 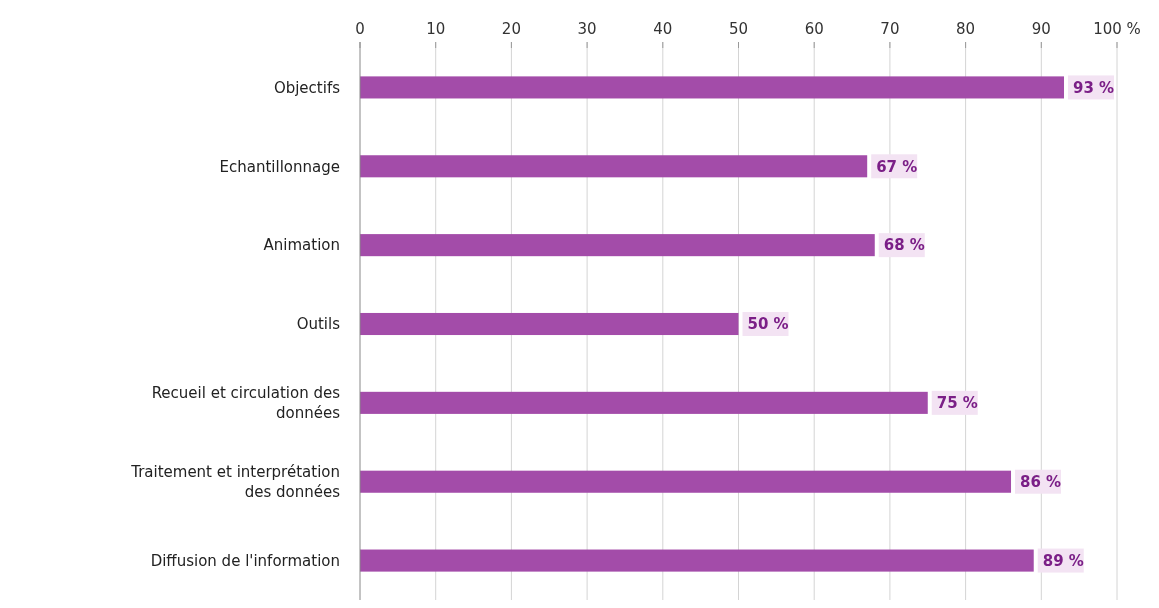 I want to click on x-tick-label: 40, so click(x=663, y=29).